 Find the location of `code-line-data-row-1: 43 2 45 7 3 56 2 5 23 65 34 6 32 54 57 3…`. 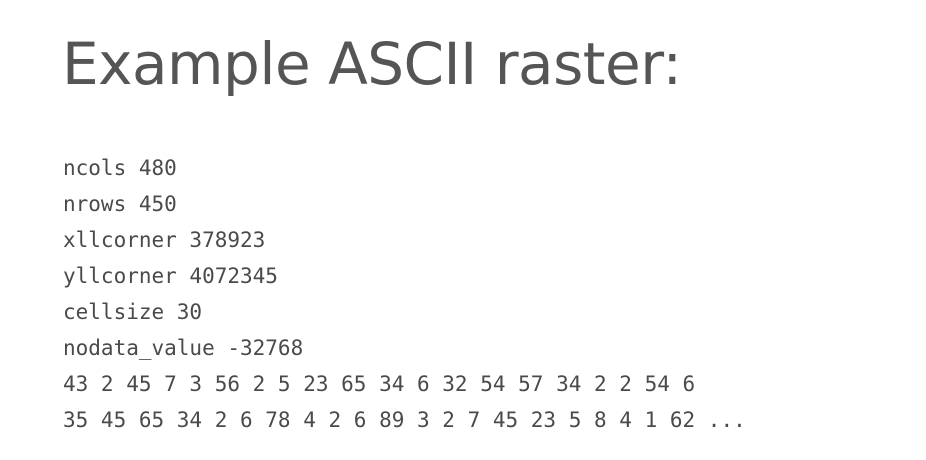

code-line-data-row-1: 43 2 45 7 3 56 2 5 23 65 34 6 32 54 57 3… is located at coordinates (379, 384).